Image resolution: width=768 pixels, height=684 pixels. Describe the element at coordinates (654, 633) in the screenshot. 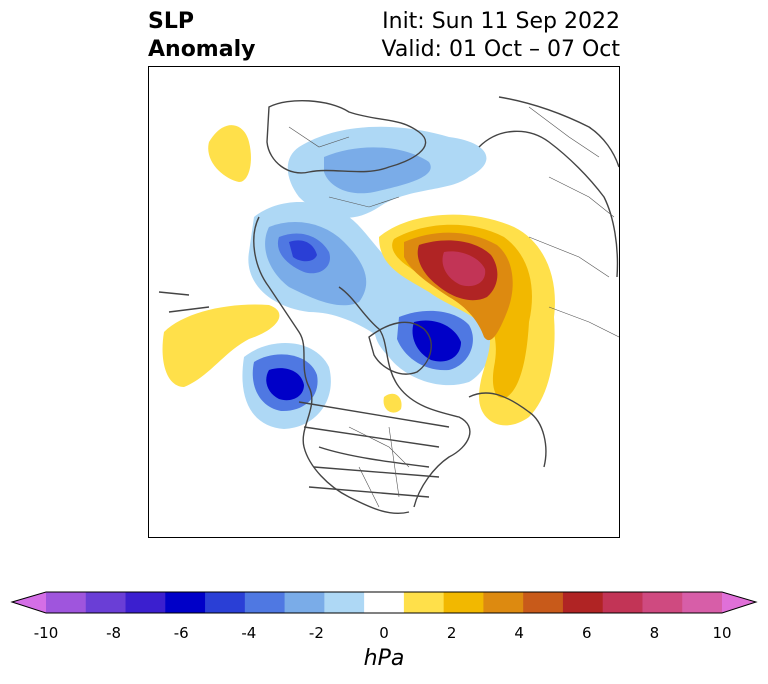

I see `colorbar-tick-label: 8` at that location.